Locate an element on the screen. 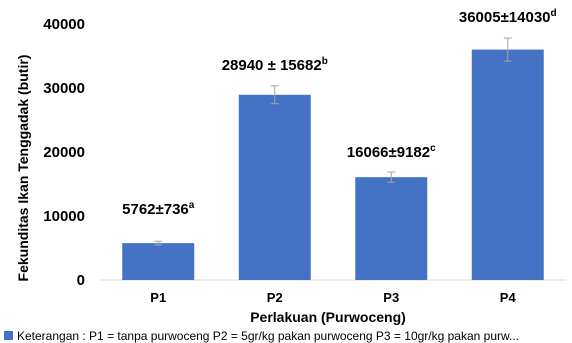 The height and width of the screenshot is (343, 572). y-axis-ticks: 0 10000 20000 30000 40000 is located at coordinates (64, 152).